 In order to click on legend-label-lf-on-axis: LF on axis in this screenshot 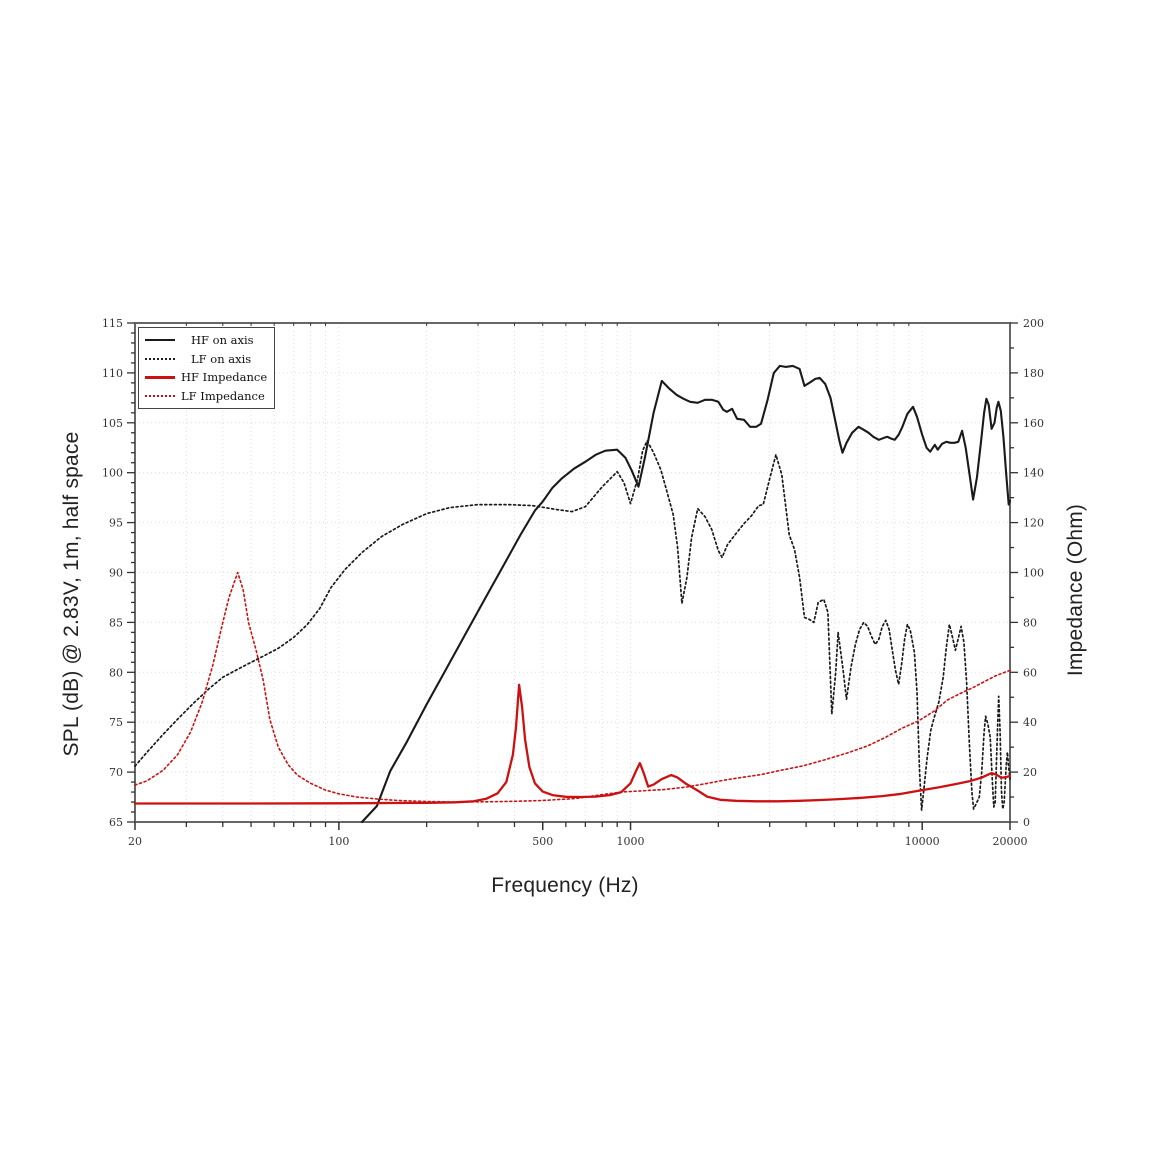, I will do `click(221, 358)`.